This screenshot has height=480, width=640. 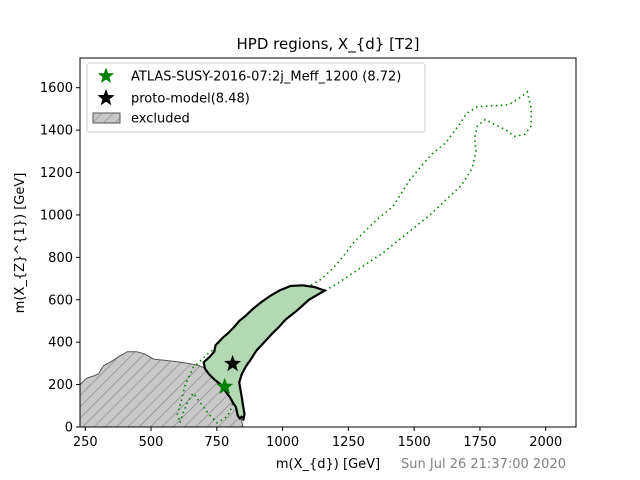 I want to click on points-layer, so click(x=229, y=374).